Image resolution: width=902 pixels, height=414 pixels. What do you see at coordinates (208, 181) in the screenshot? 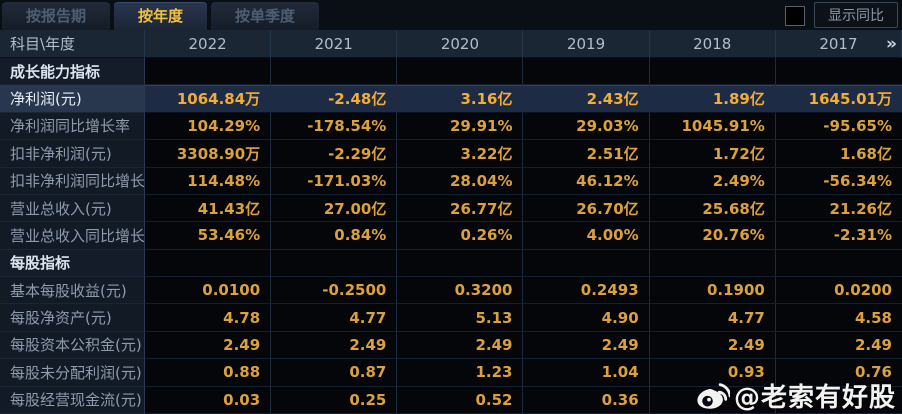
I see `metric-value-cell: 114.48%` at bounding box center [208, 181].